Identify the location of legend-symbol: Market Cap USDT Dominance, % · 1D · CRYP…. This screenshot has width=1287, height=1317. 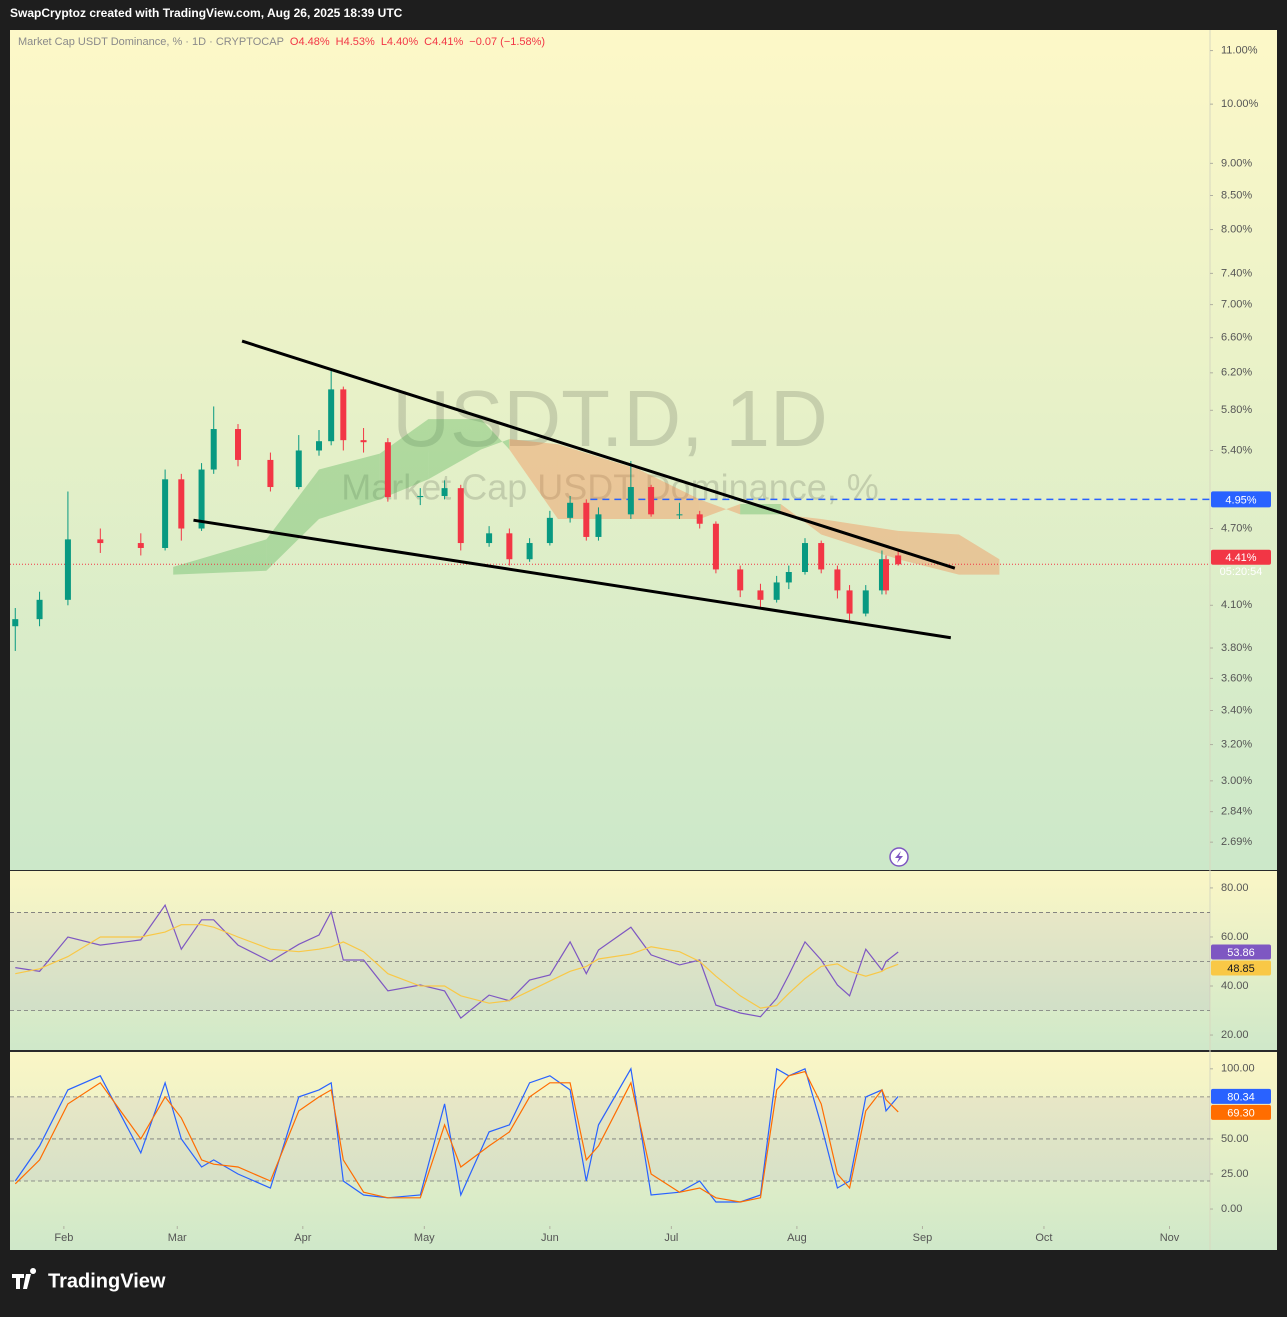
(151, 42).